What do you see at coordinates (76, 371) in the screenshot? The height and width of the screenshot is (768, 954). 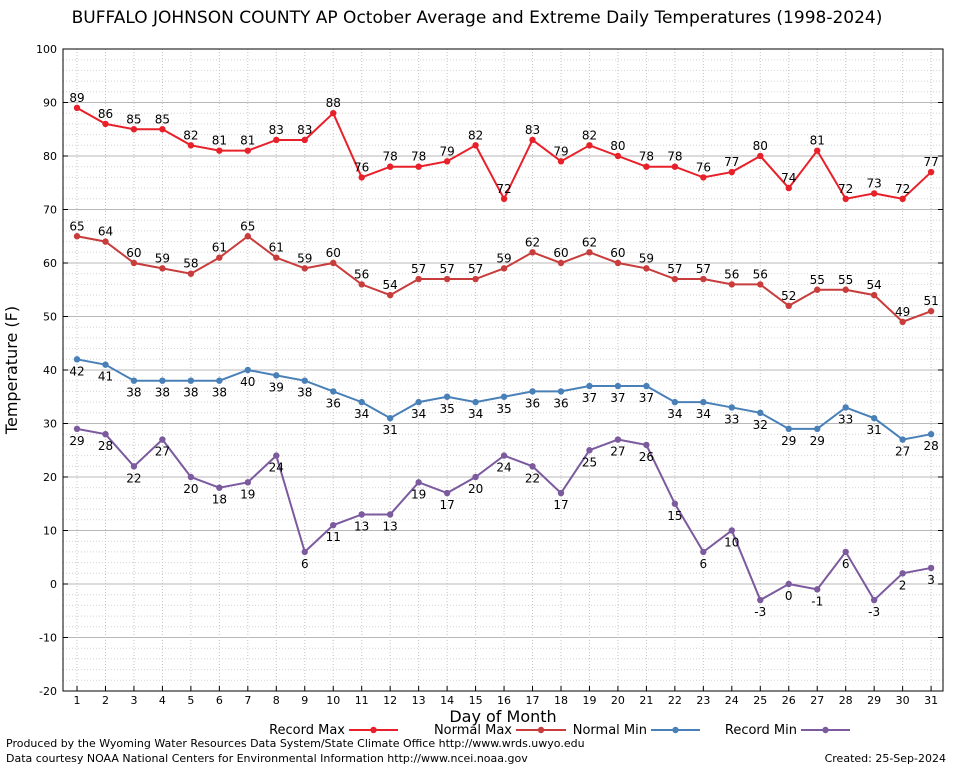 I see `data-label: 42` at bounding box center [76, 371].